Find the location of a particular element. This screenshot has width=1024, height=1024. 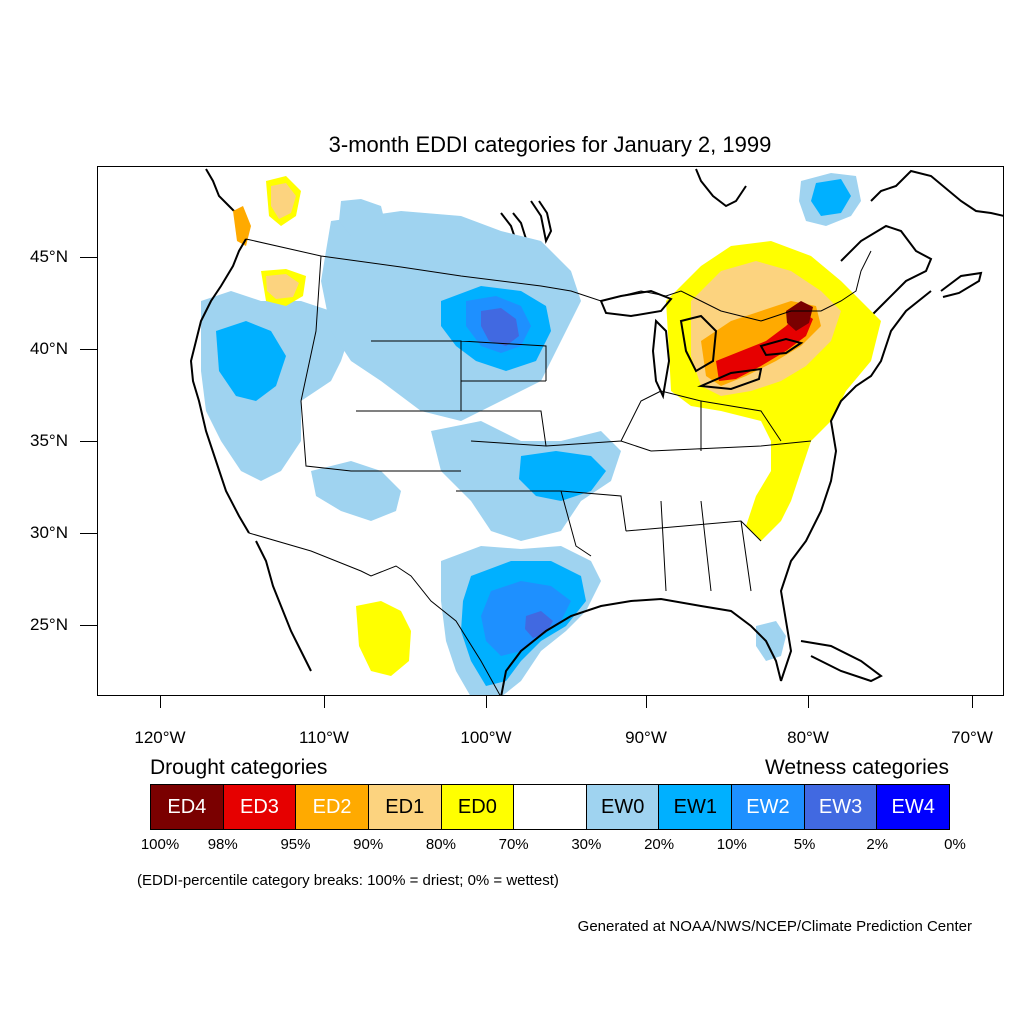

legend-swatch-ew2: EW2 is located at coordinates (768, 807).